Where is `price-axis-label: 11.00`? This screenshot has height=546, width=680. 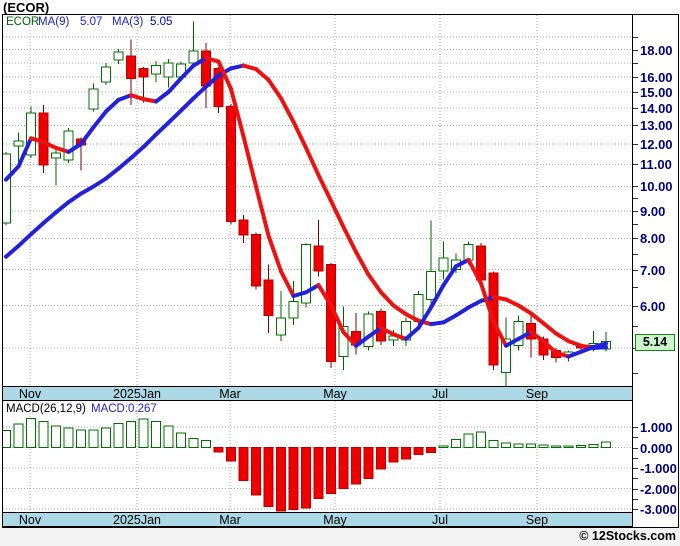 price-axis-label: 11.00 is located at coordinates (656, 164).